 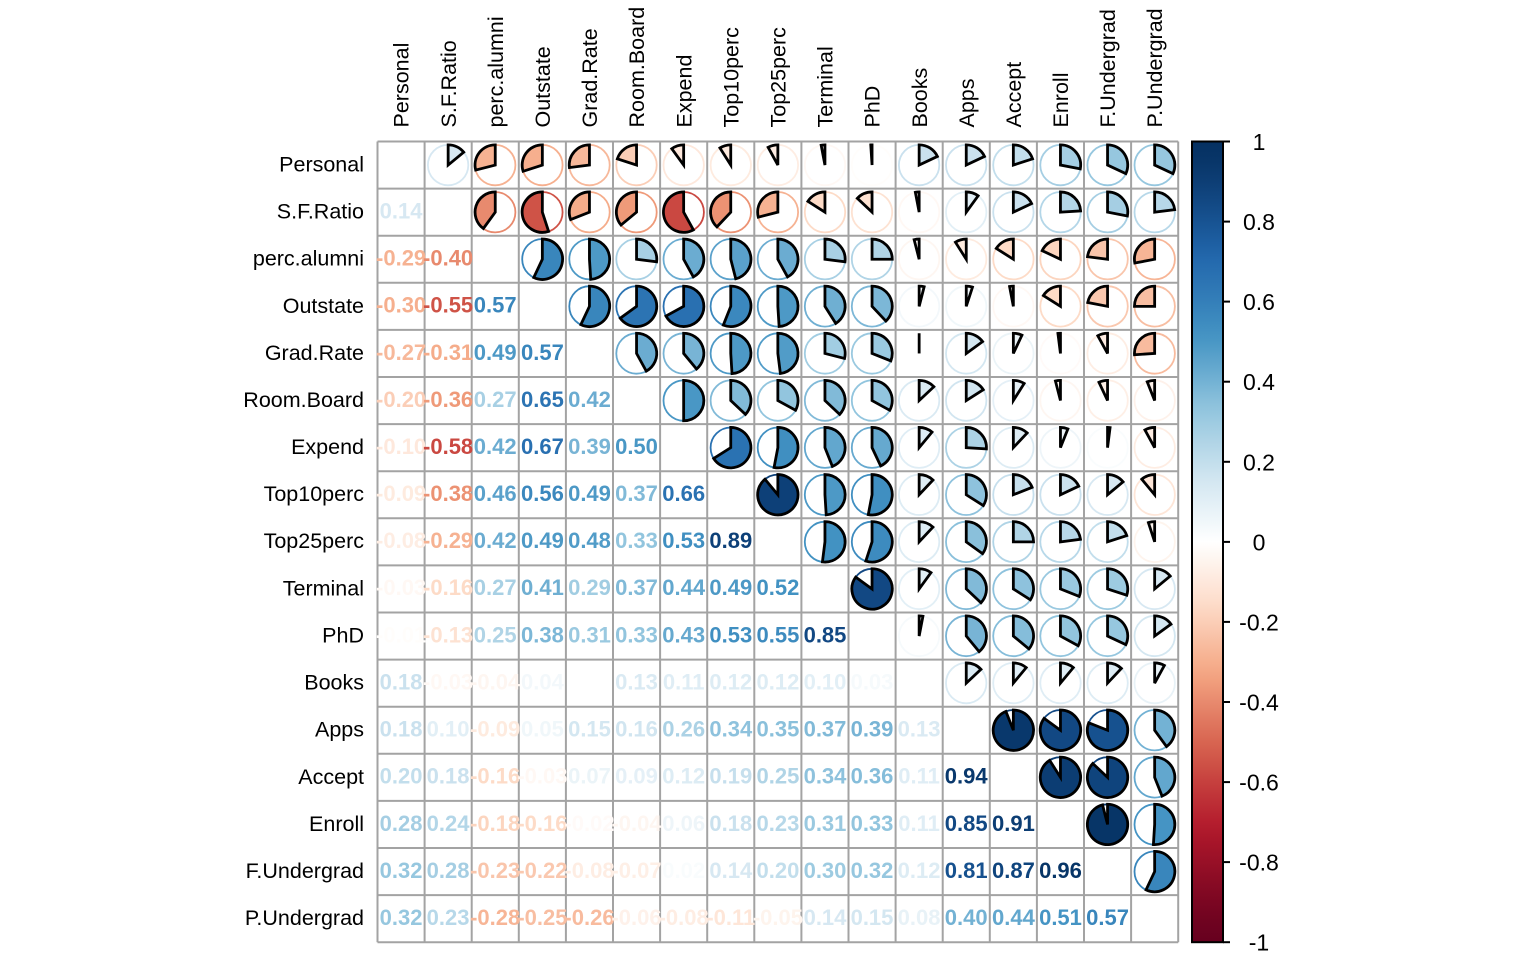 I want to click on svg-text: -0.6, so click(x=1259, y=783).